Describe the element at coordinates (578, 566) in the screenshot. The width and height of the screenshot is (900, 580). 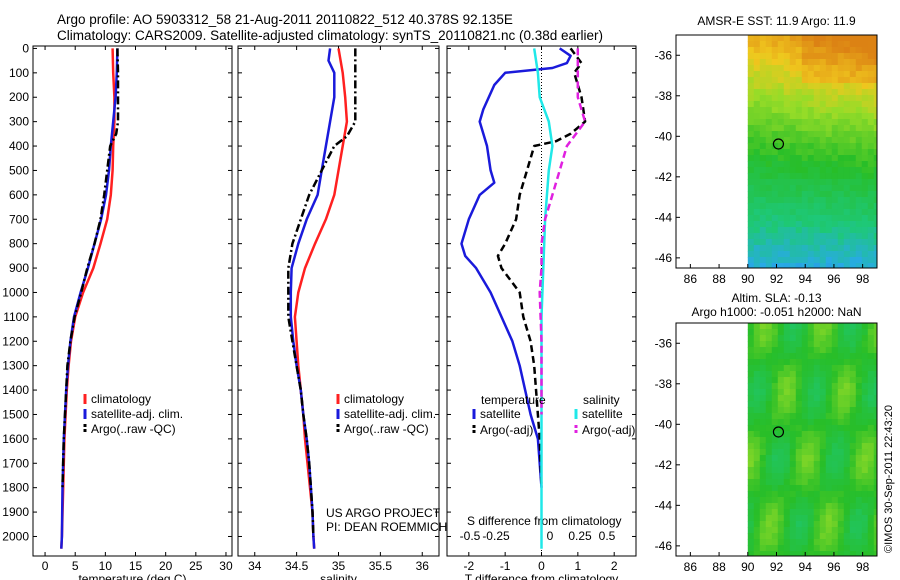
I see `x-tick-label: 1` at that location.